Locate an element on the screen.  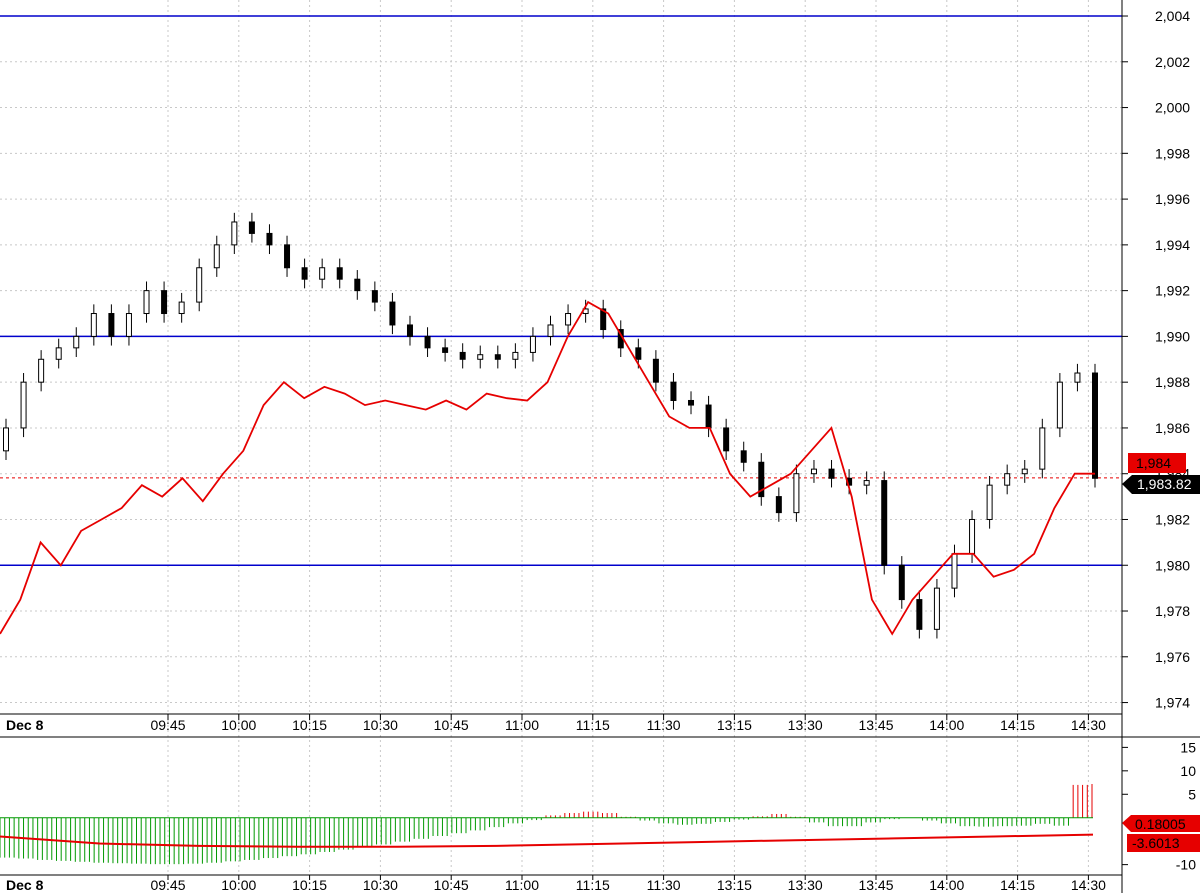
lower-red-line is located at coordinates (547, 840).